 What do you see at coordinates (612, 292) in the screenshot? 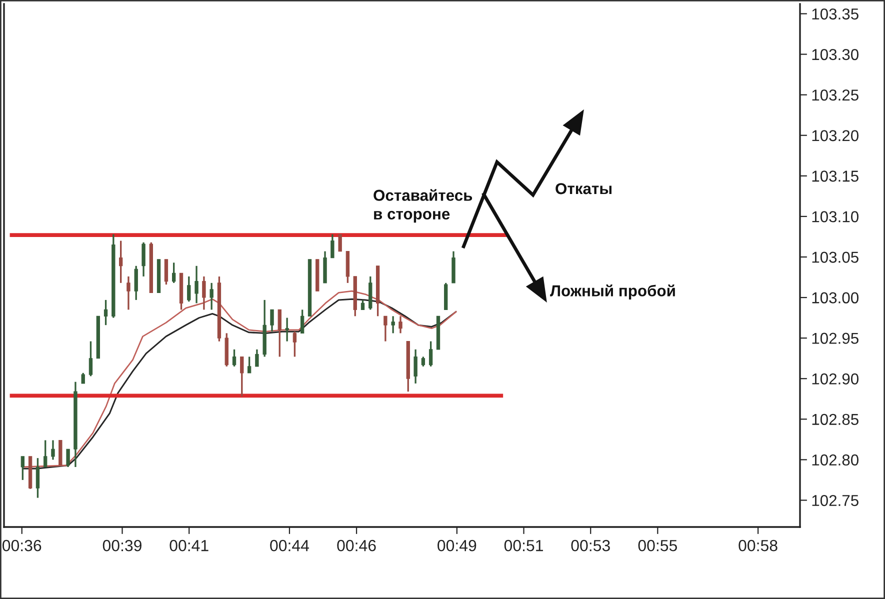
I see `annotation: Ложный пробой` at bounding box center [612, 292].